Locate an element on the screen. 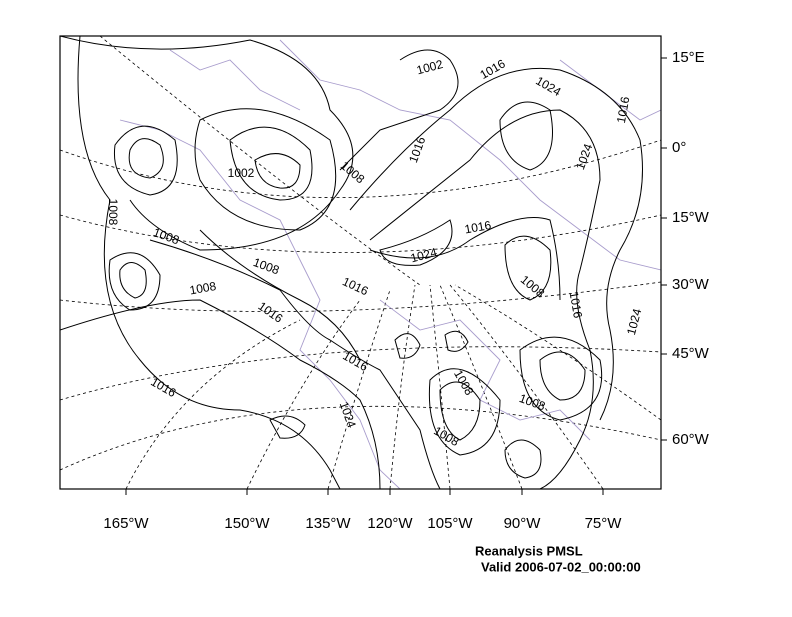 The width and height of the screenshot is (792, 617). longitude-label: 150°W is located at coordinates (247, 523).